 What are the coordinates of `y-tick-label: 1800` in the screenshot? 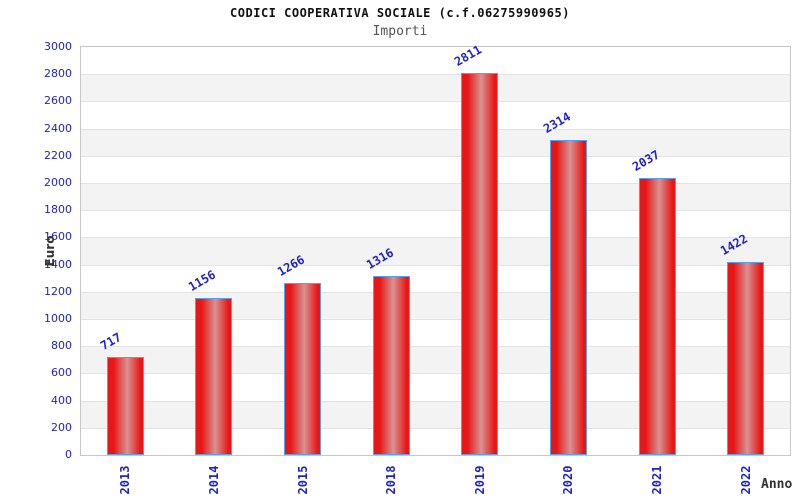 It's located at (58, 210).